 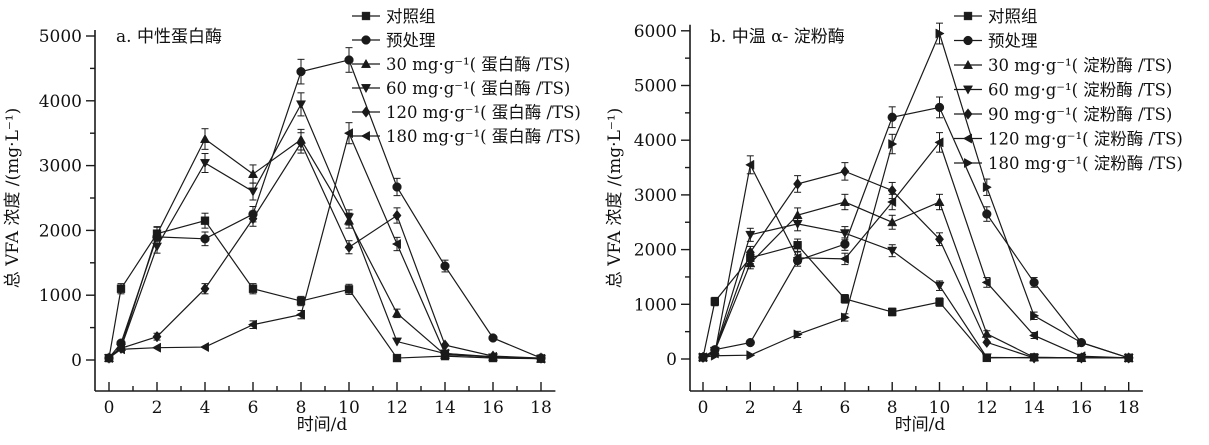 I want to click on series-line, so click(x=325, y=289).